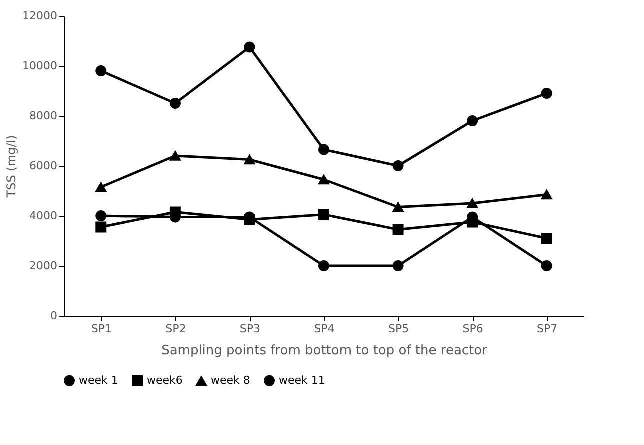  I want to click on x-tick-label: SP1, so click(101, 329).